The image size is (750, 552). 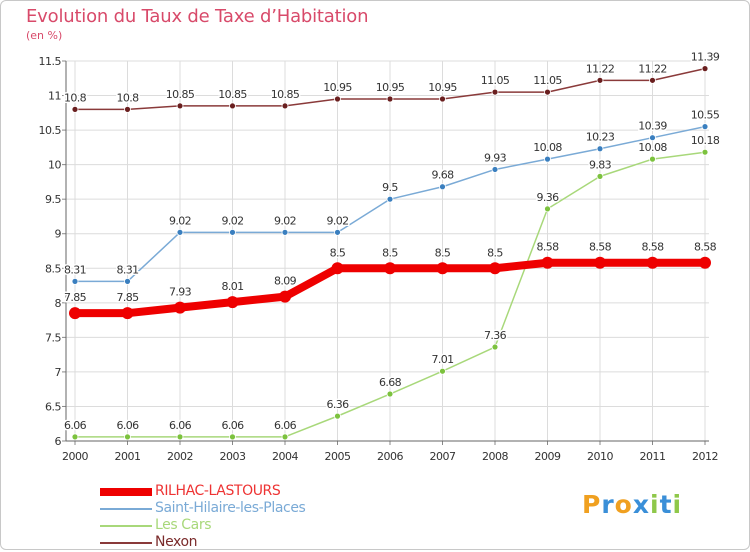 I want to click on x-tick-label: 2002, so click(x=180, y=456).